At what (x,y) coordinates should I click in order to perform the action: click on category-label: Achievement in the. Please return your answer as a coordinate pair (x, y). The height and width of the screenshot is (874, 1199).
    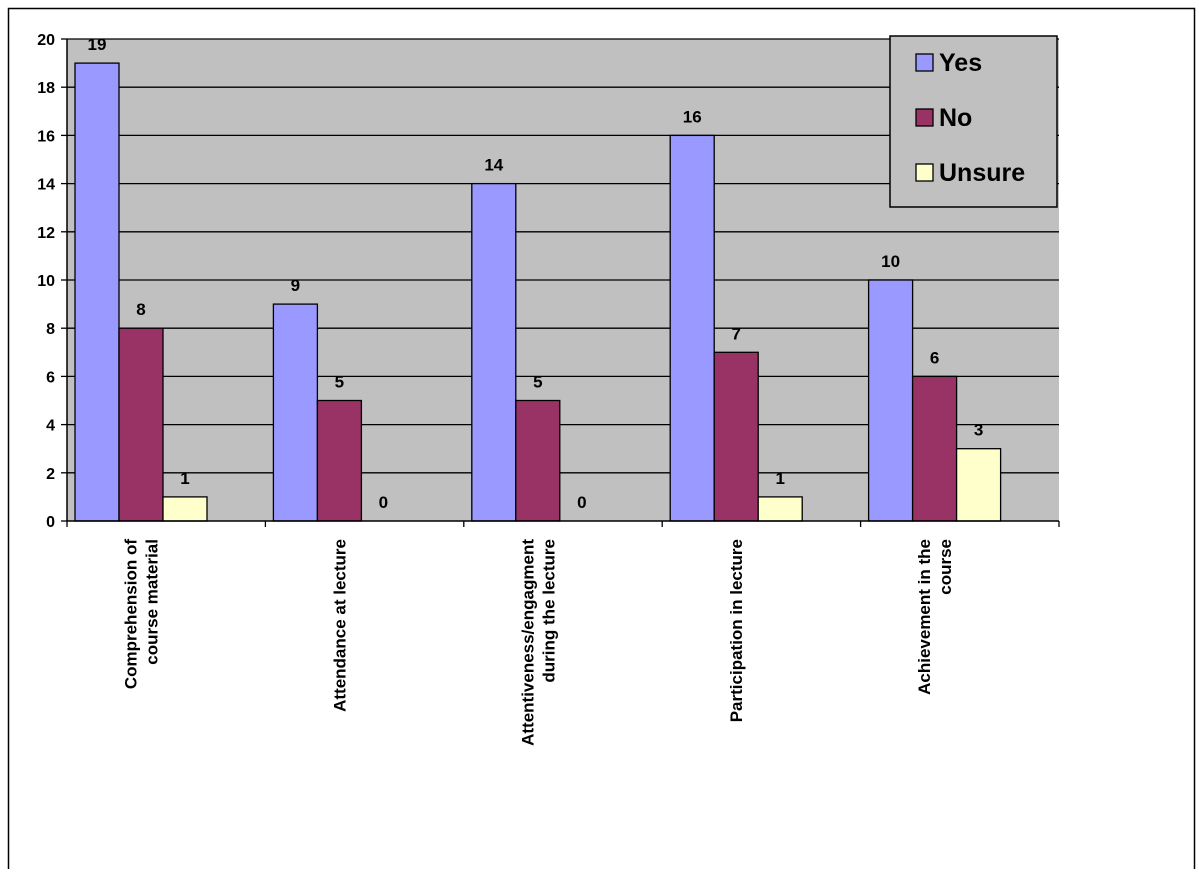
    Looking at the image, I should click on (924, 617).